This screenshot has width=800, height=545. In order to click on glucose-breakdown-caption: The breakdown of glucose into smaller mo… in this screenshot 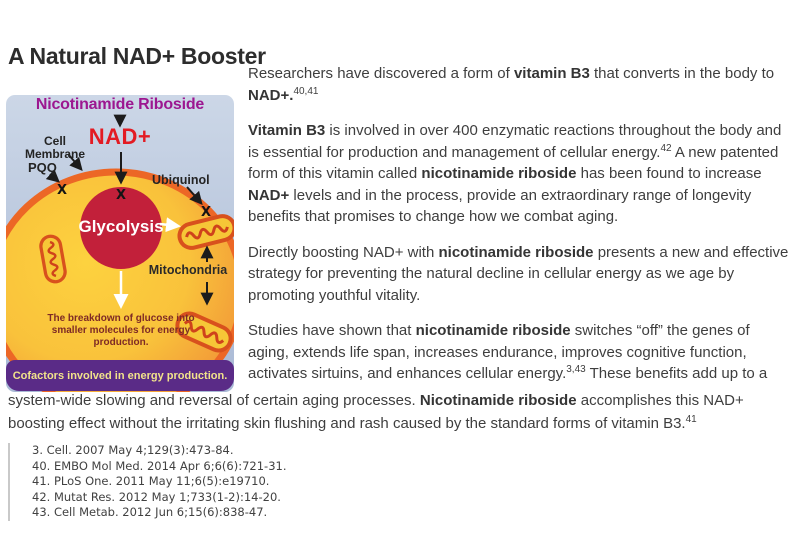, I will do `click(121, 330)`.